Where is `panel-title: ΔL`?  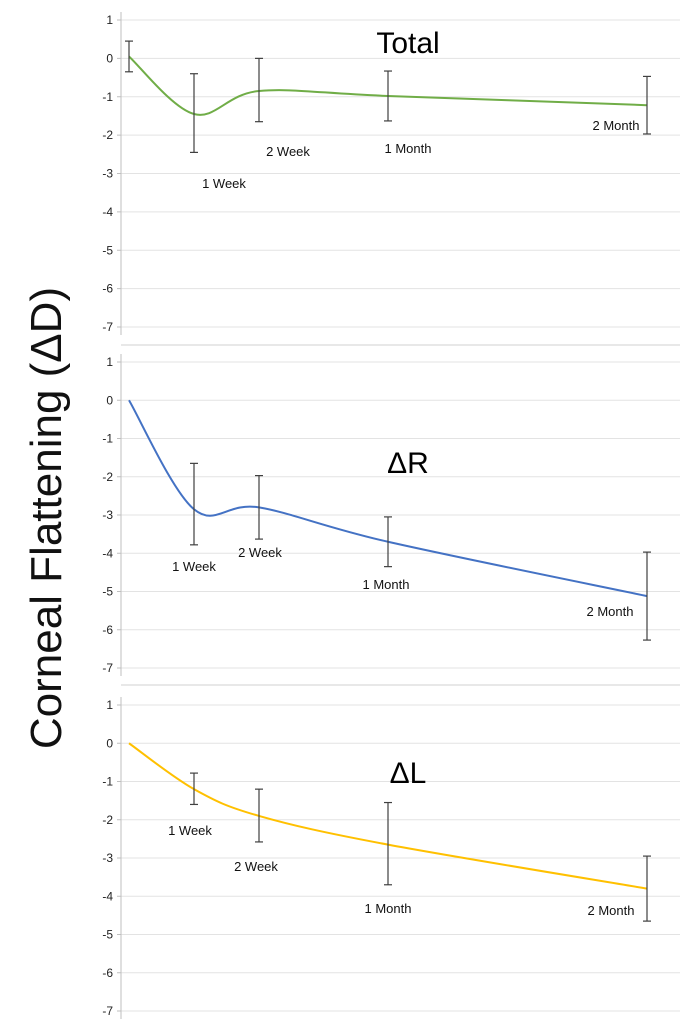
panel-title: ΔL is located at coordinates (408, 773).